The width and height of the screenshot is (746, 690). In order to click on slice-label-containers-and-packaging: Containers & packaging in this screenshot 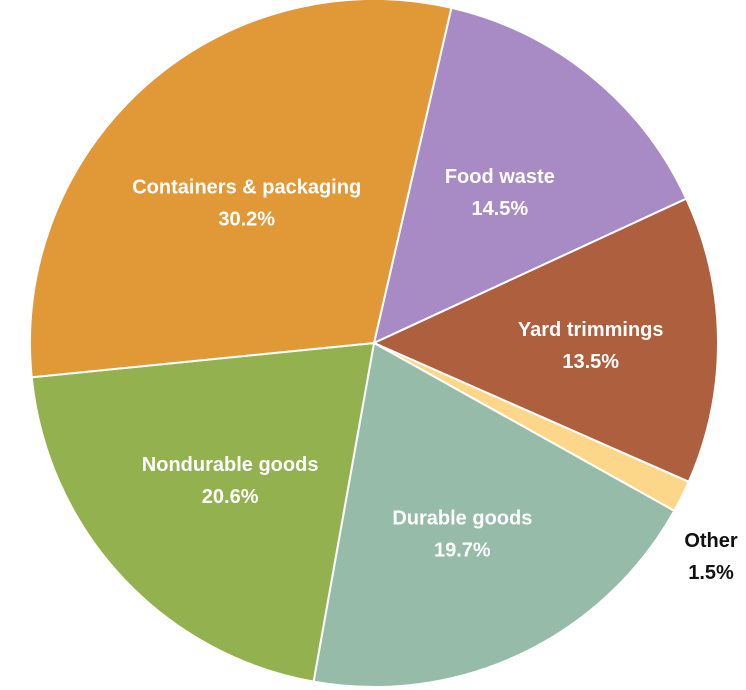, I will do `click(246, 187)`.